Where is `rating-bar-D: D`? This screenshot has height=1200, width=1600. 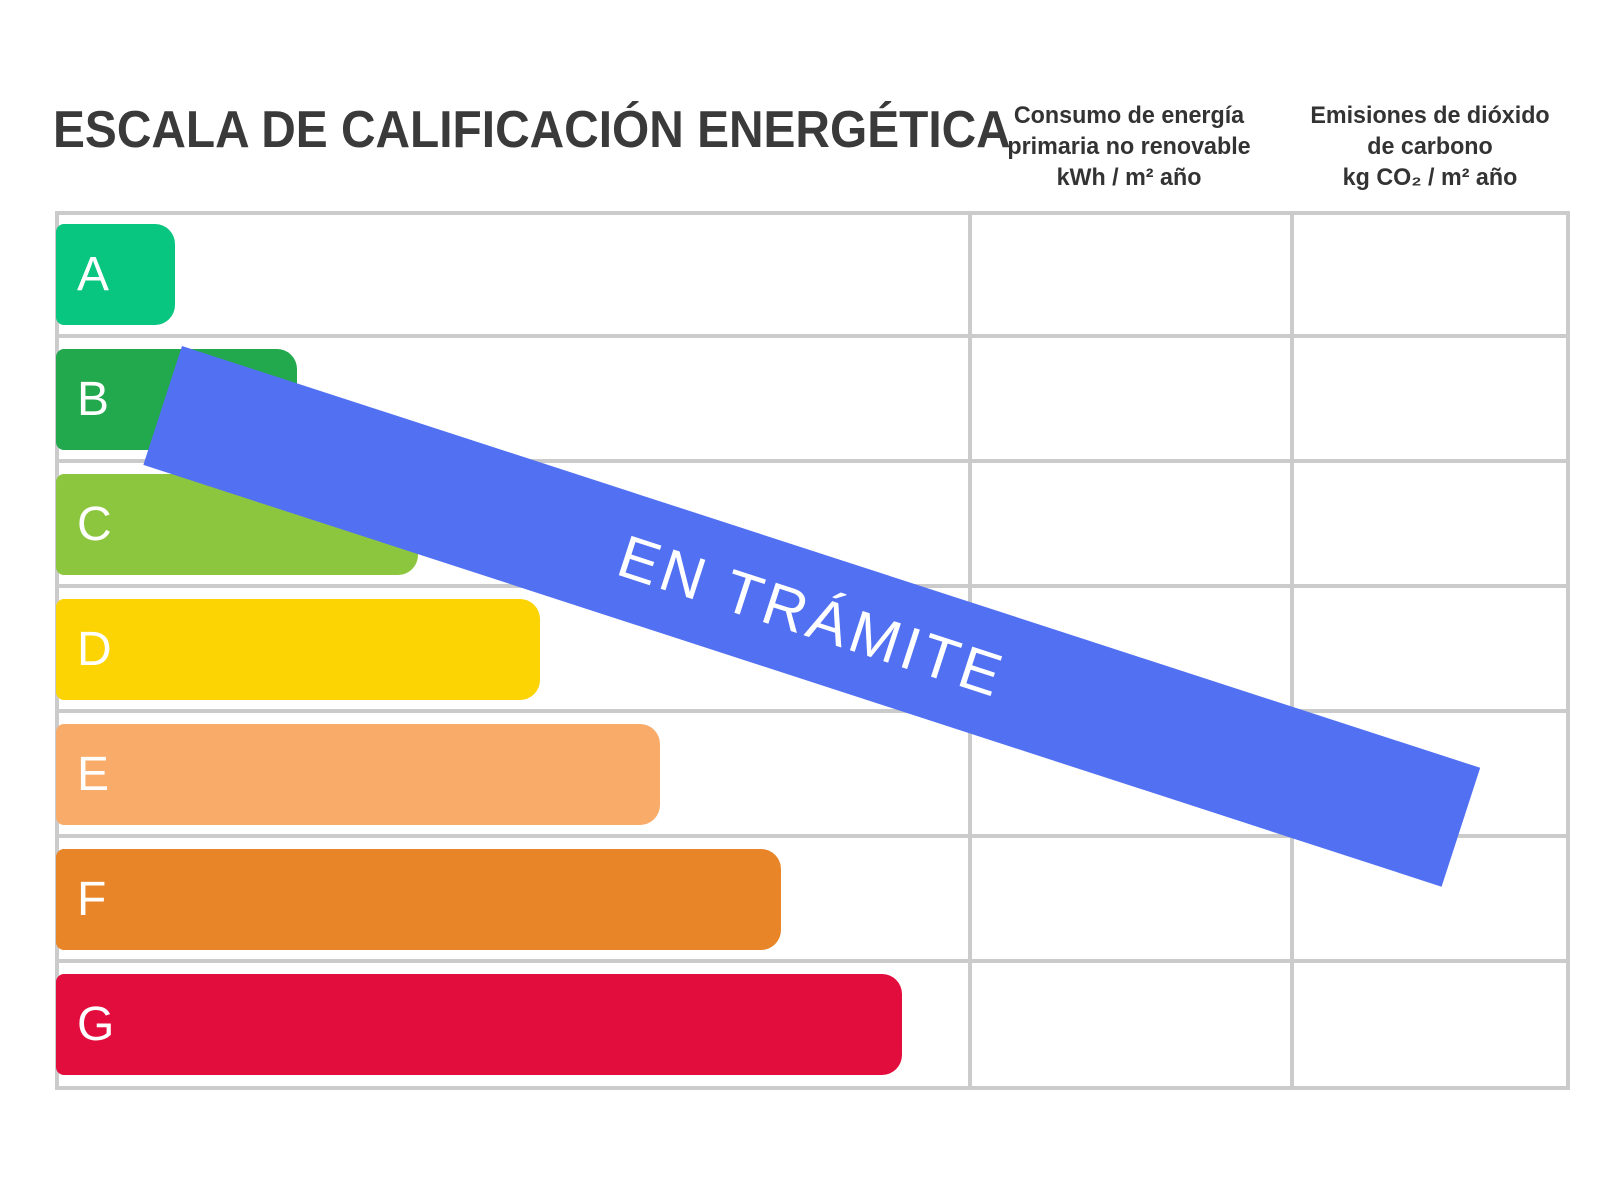 rating-bar-D: D is located at coordinates (298, 649).